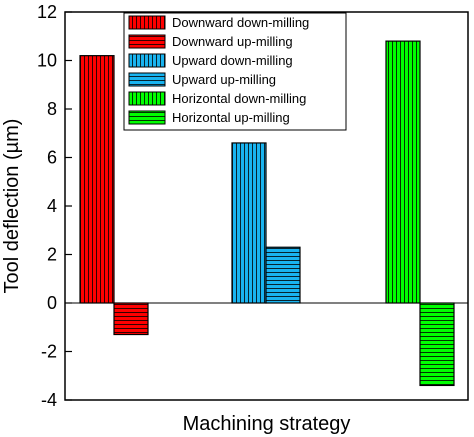 The image size is (474, 437). Describe the element at coordinates (52, 109) in the screenshot. I see `y-tick-label: 8` at that location.